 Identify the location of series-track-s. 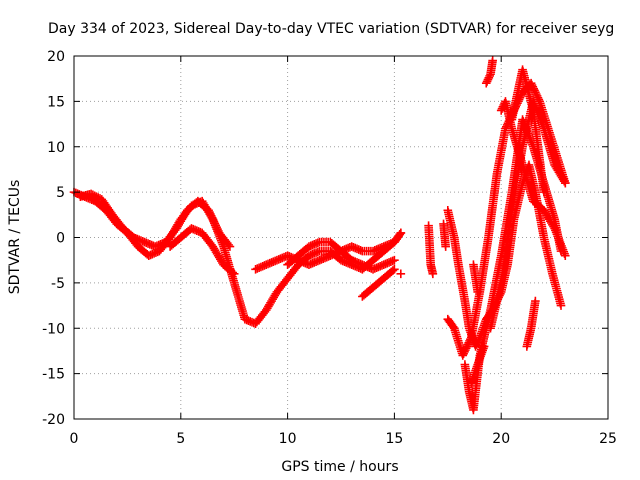
(476, 278).